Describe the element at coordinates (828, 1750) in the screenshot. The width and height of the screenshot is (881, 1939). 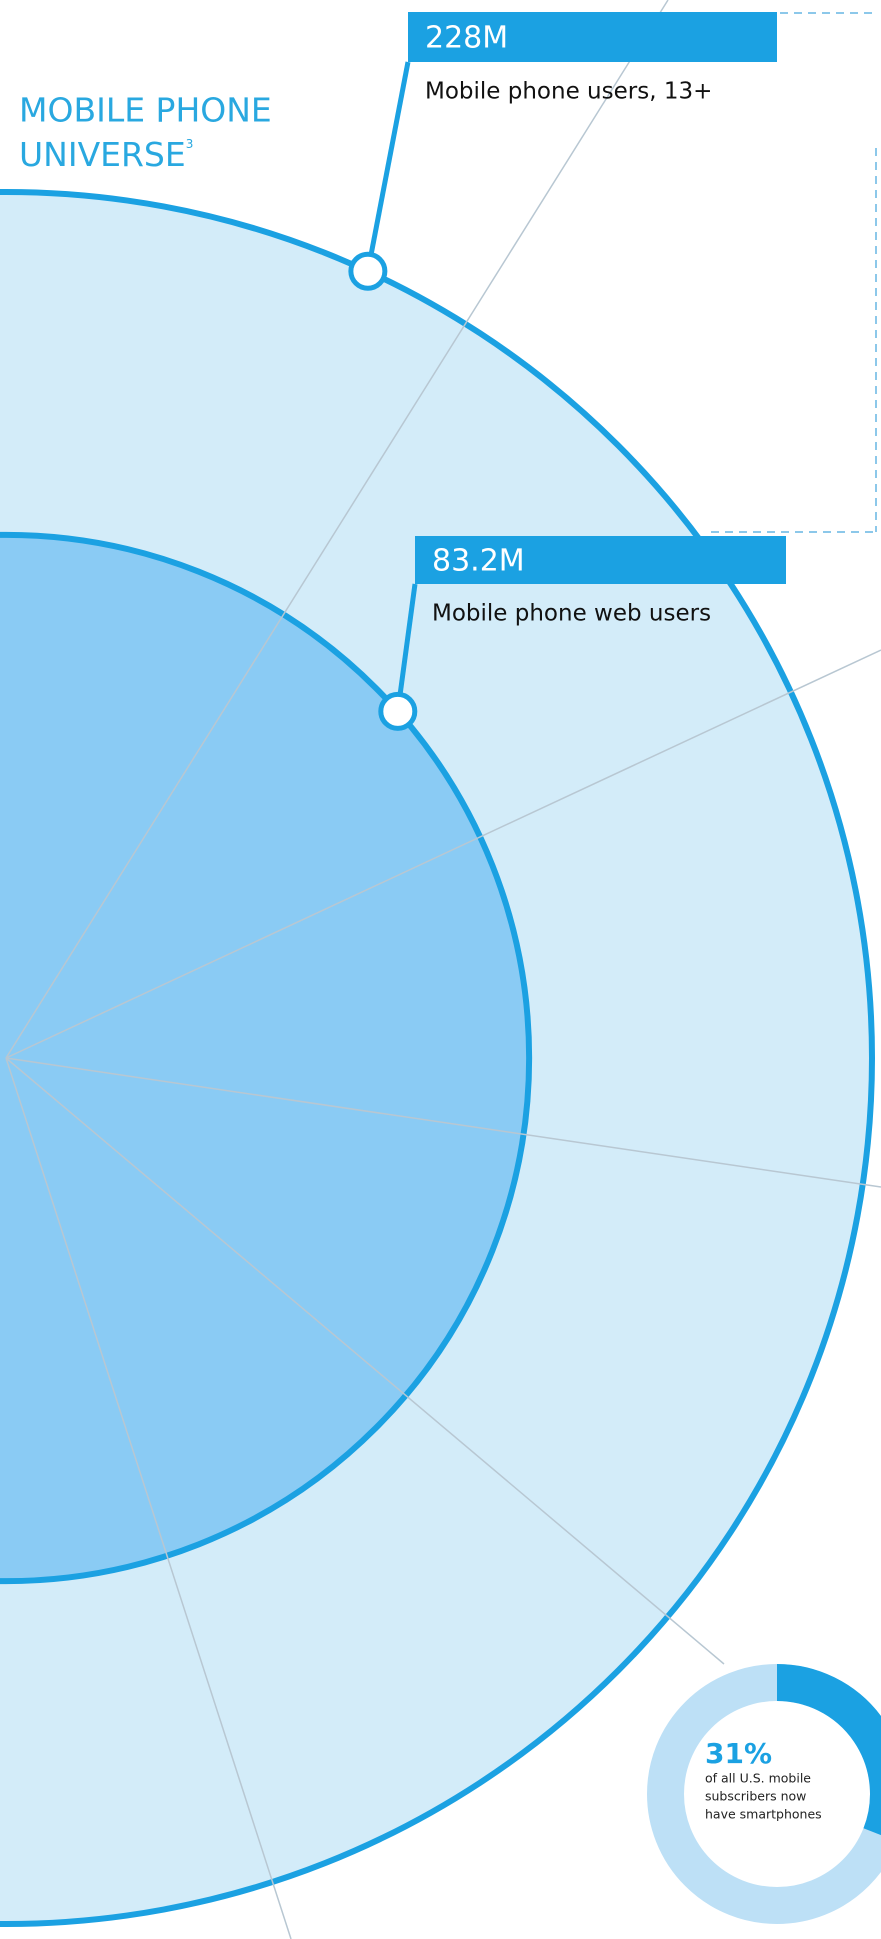
I see `donut-arc` at that location.